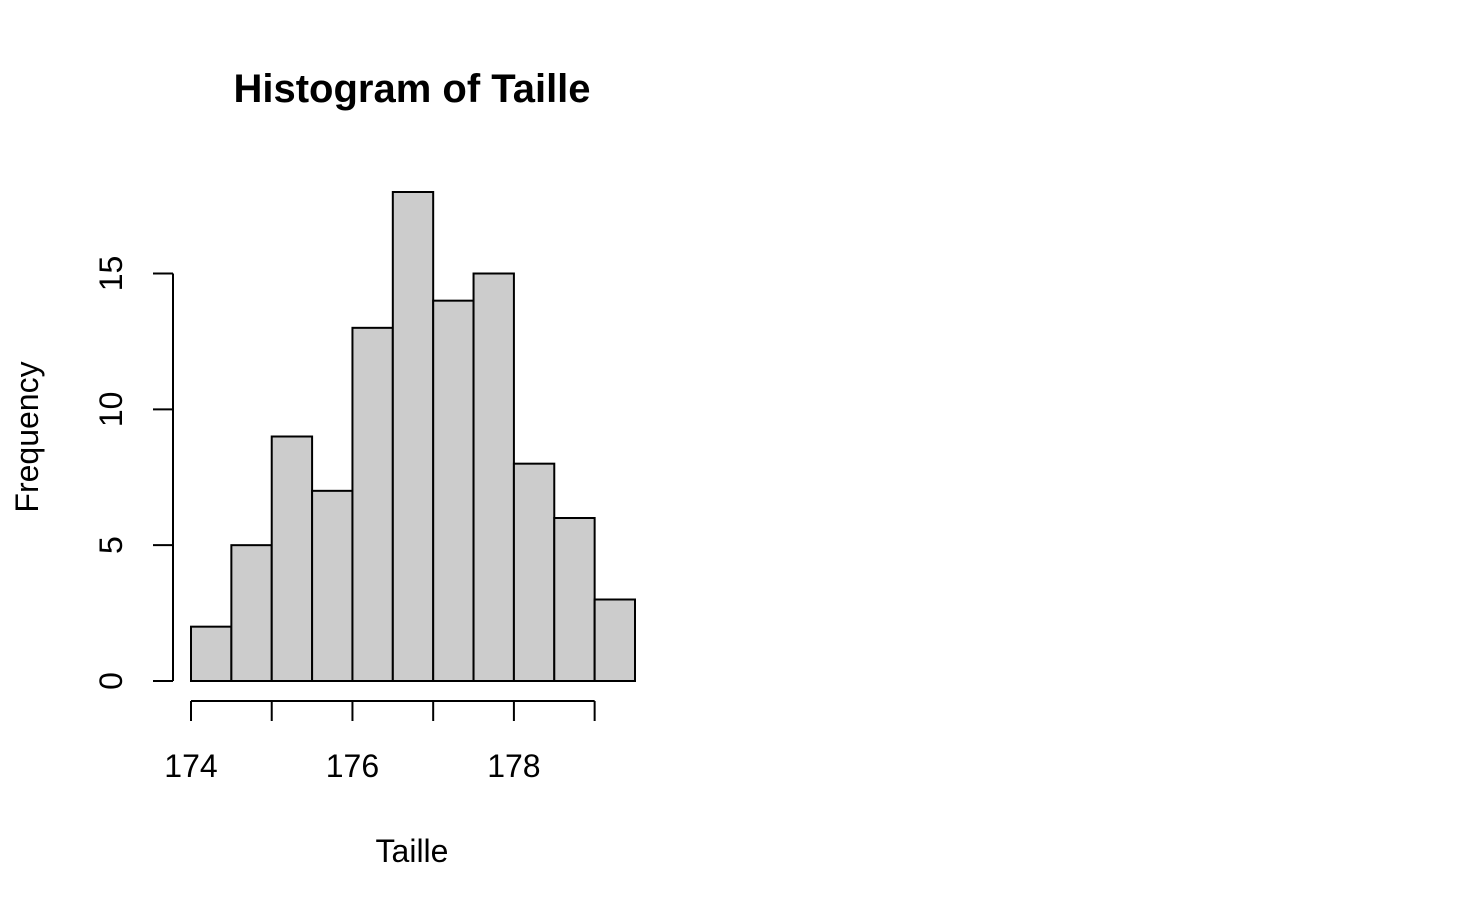 The width and height of the screenshot is (1482, 921). I want to click on x-tick-label: 174, so click(190, 766).